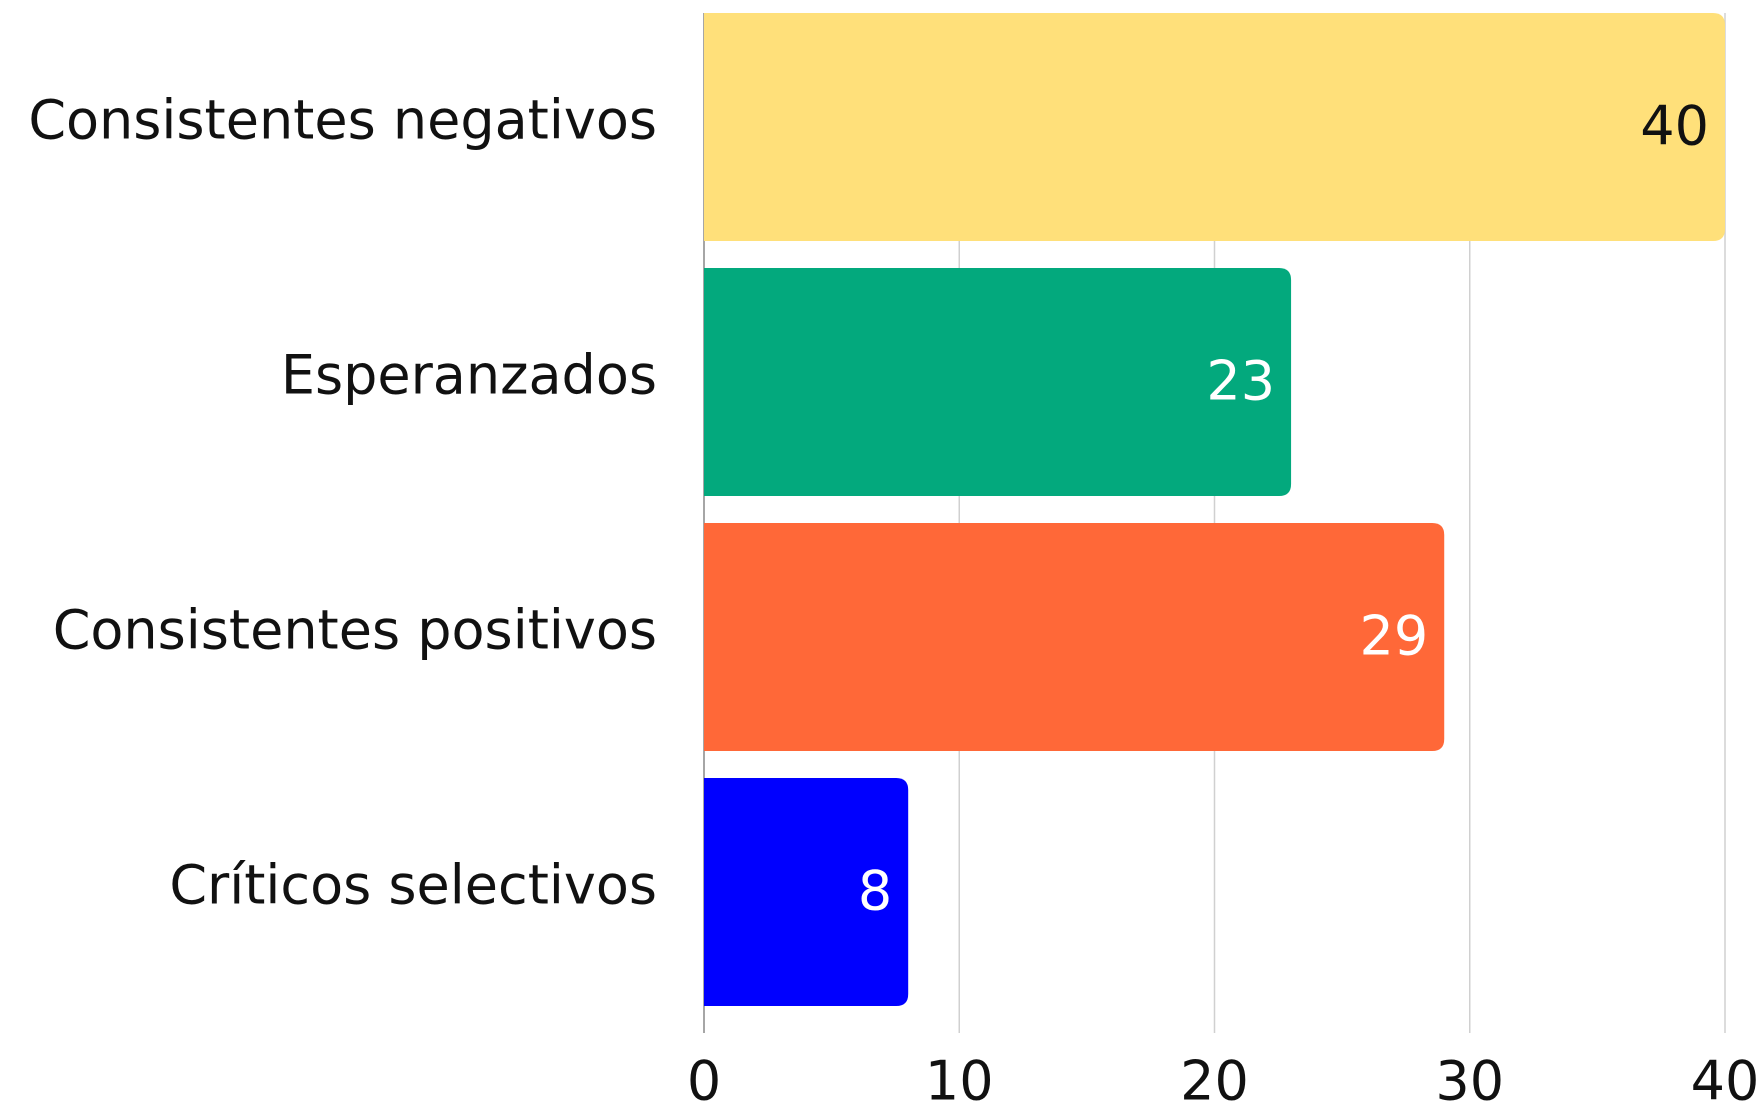 The height and width of the screenshot is (1109, 1764). I want to click on y-tick-label: Esperanzados, so click(469, 375).